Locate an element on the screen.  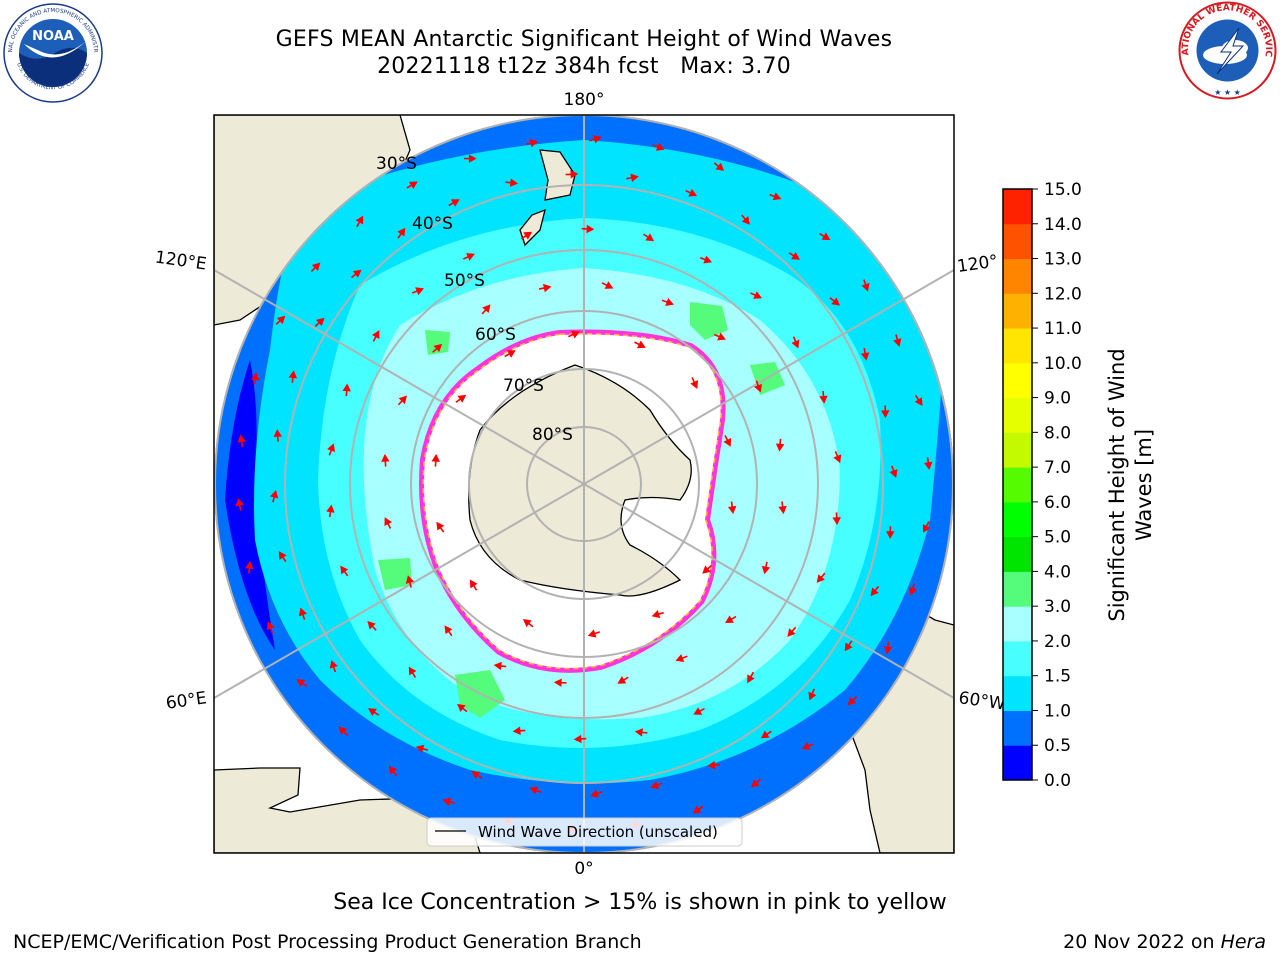
latitude-labels: 30°S 40°S 50°S 60°S 70°S 80°S is located at coordinates (474, 299).